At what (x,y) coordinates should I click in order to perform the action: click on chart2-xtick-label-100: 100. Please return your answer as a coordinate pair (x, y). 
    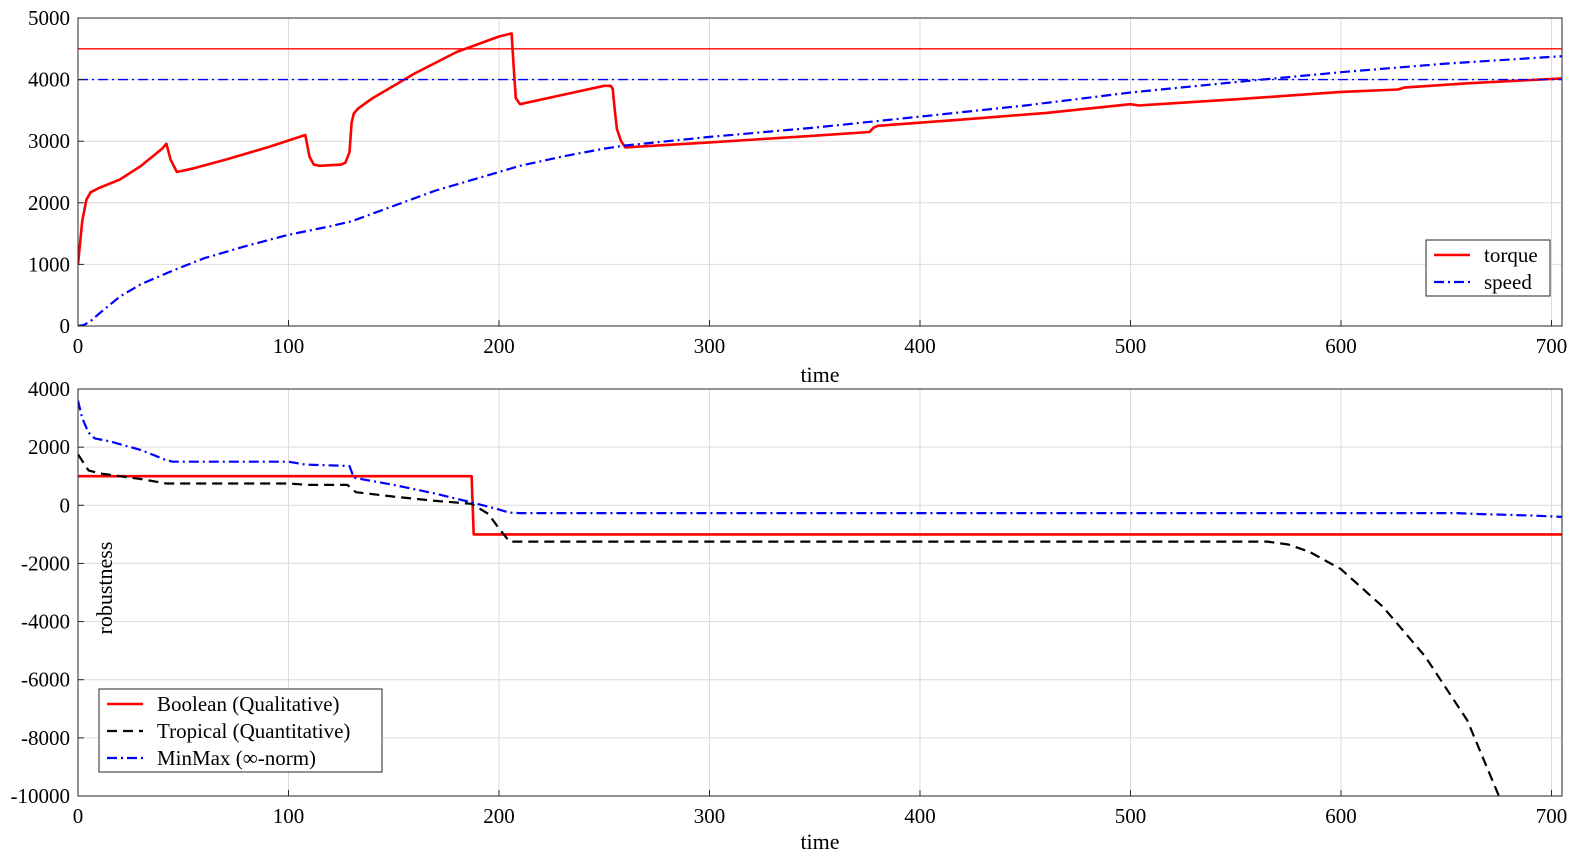
    Looking at the image, I should click on (289, 816).